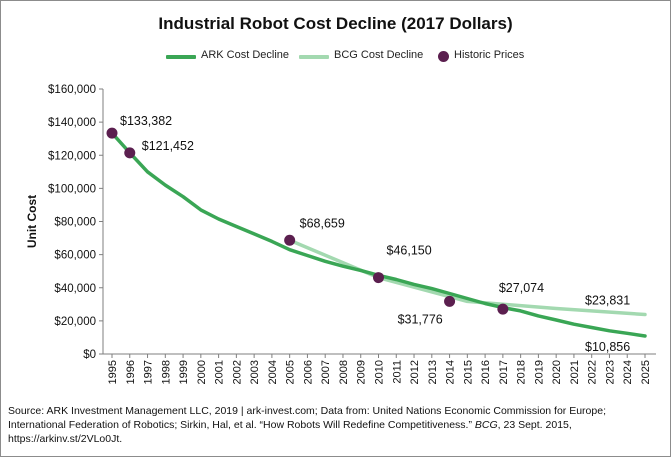 Image resolution: width=671 pixels, height=457 pixels. What do you see at coordinates (113, 372) in the screenshot?
I see `x-tick-label: 1995` at bounding box center [113, 372].